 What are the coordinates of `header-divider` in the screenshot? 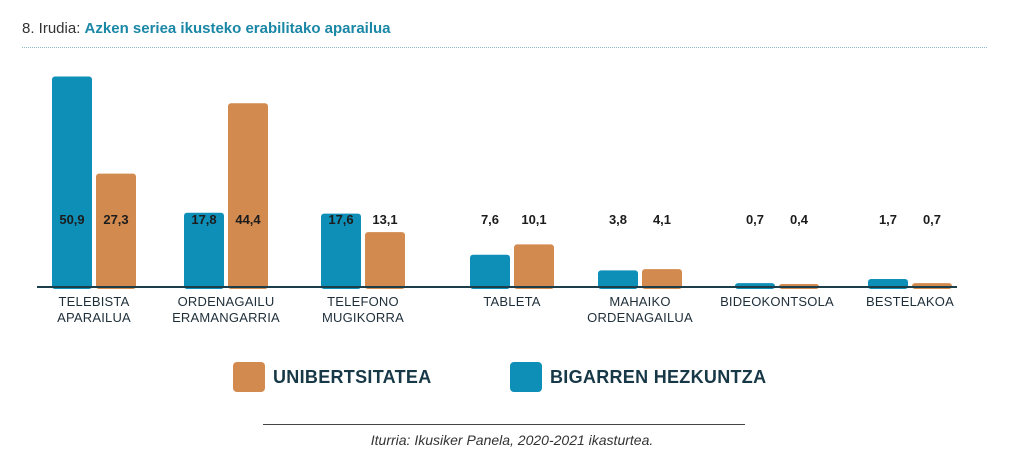 It's located at (504, 47).